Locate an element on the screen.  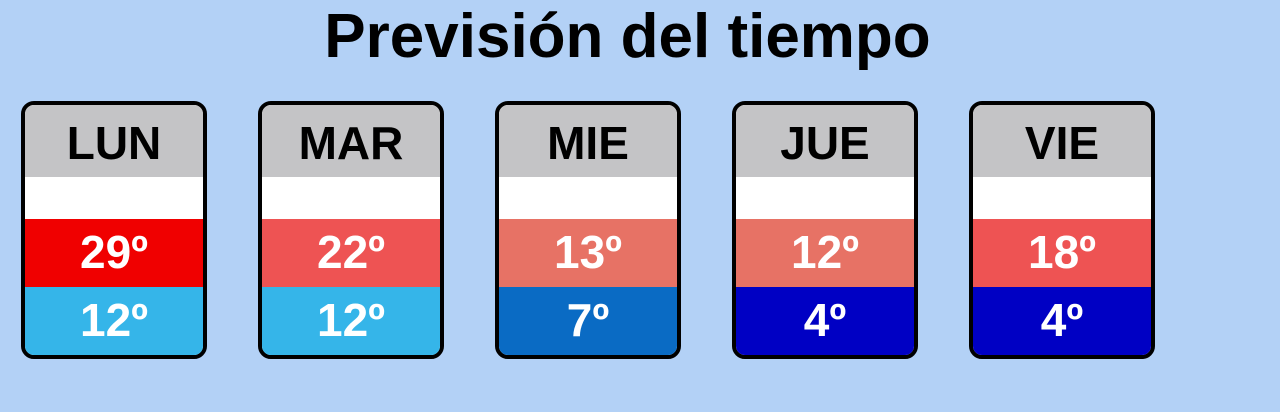
day-card-jue: JUE 12º 4º is located at coordinates (825, 230).